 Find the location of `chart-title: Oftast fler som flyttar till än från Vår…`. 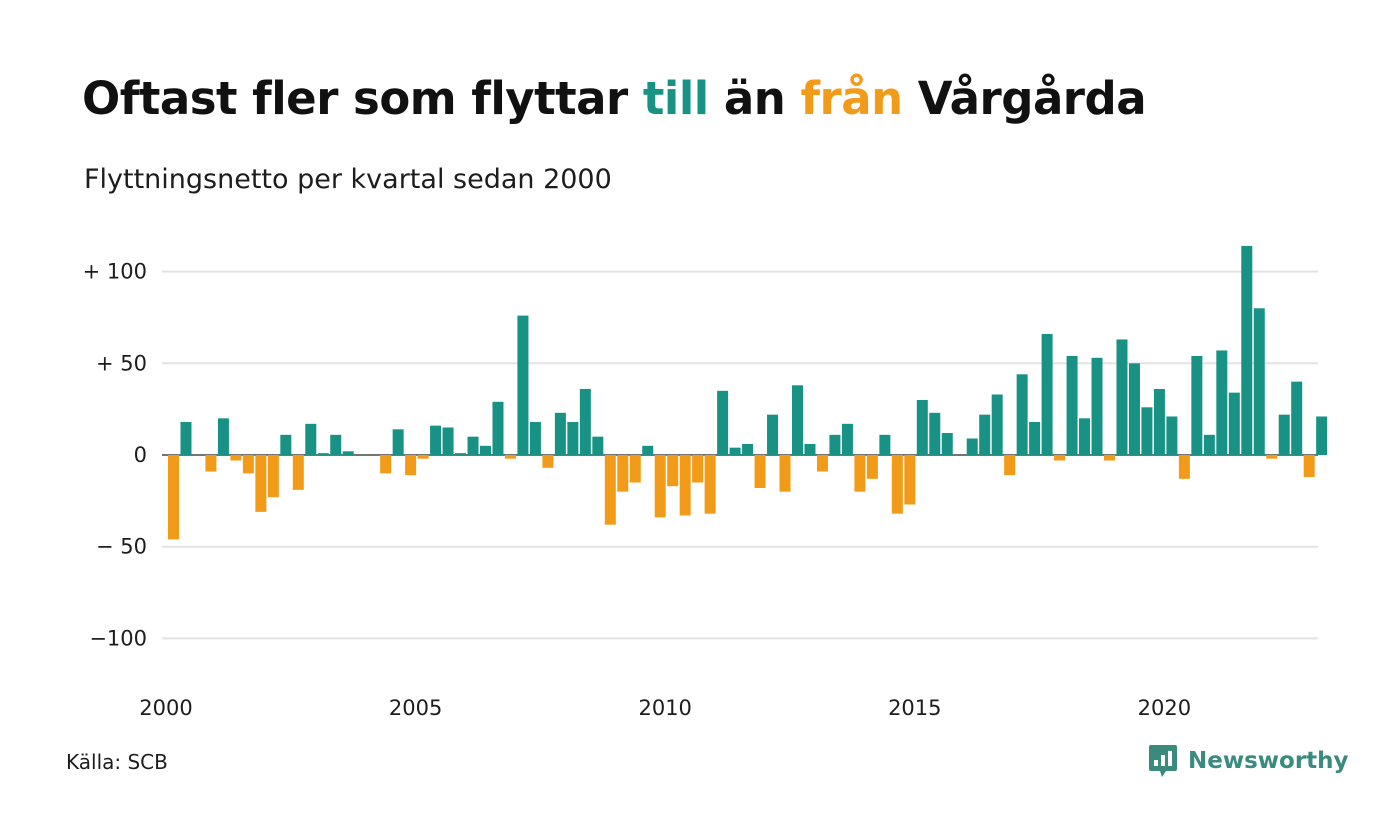

chart-title: Oftast fler som flyttar till än från Vår… is located at coordinates (614, 98).